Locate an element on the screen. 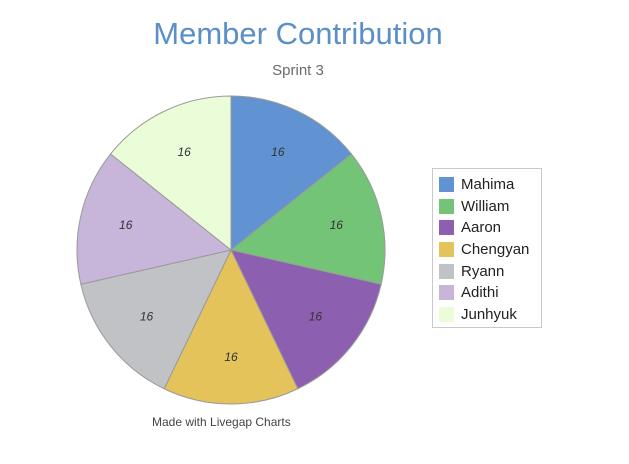 This screenshot has width=629, height=464. legend-label: William is located at coordinates (485, 206).